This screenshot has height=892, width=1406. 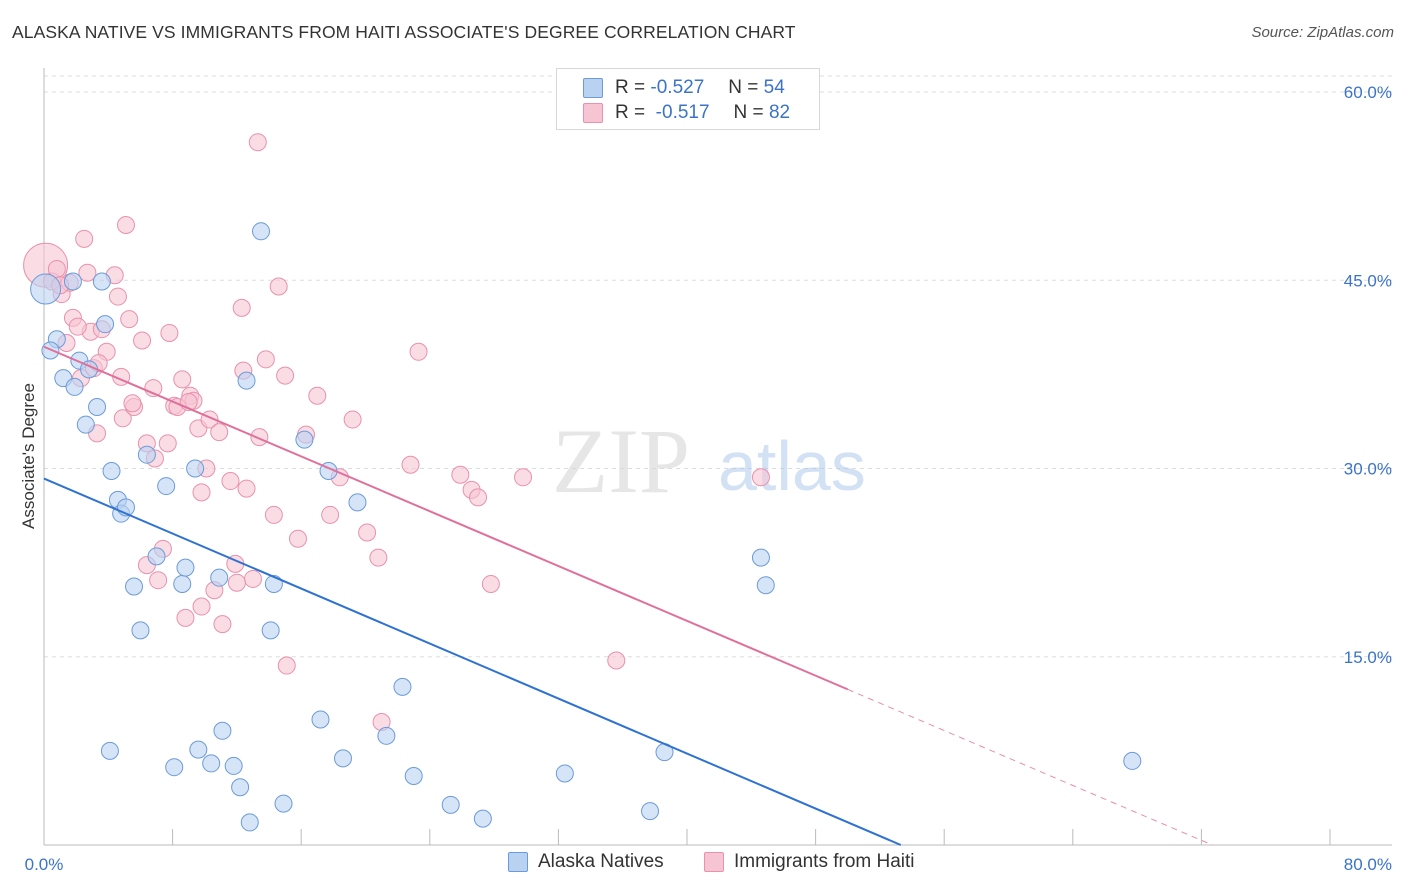 I want to click on legend-label: Alaska Natives, so click(x=601, y=861).